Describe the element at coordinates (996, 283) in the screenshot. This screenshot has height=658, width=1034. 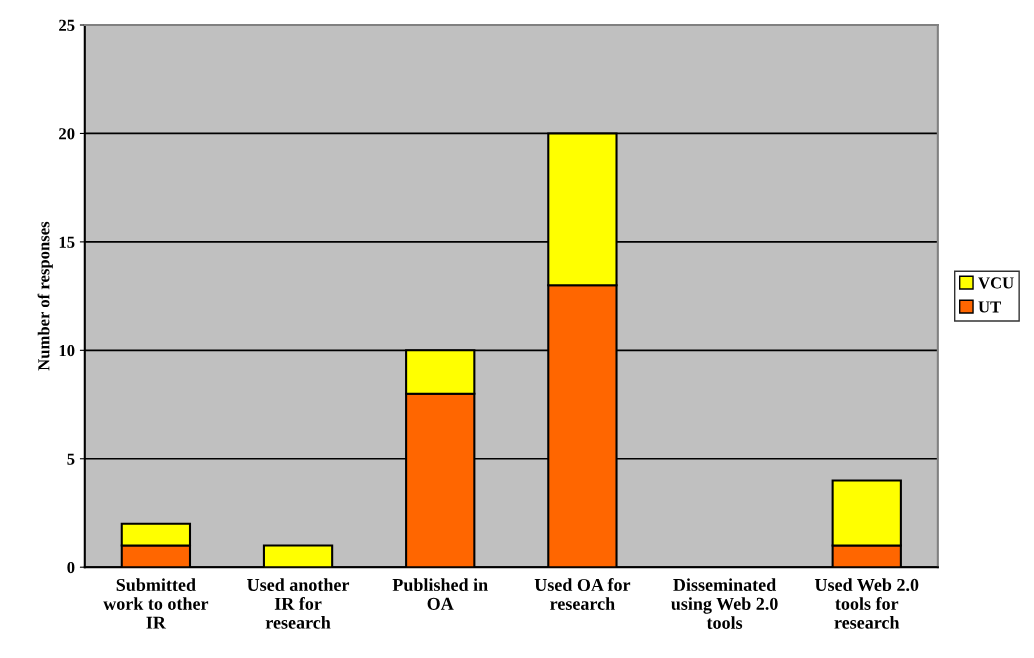
I see `legend-label: VCU` at that location.